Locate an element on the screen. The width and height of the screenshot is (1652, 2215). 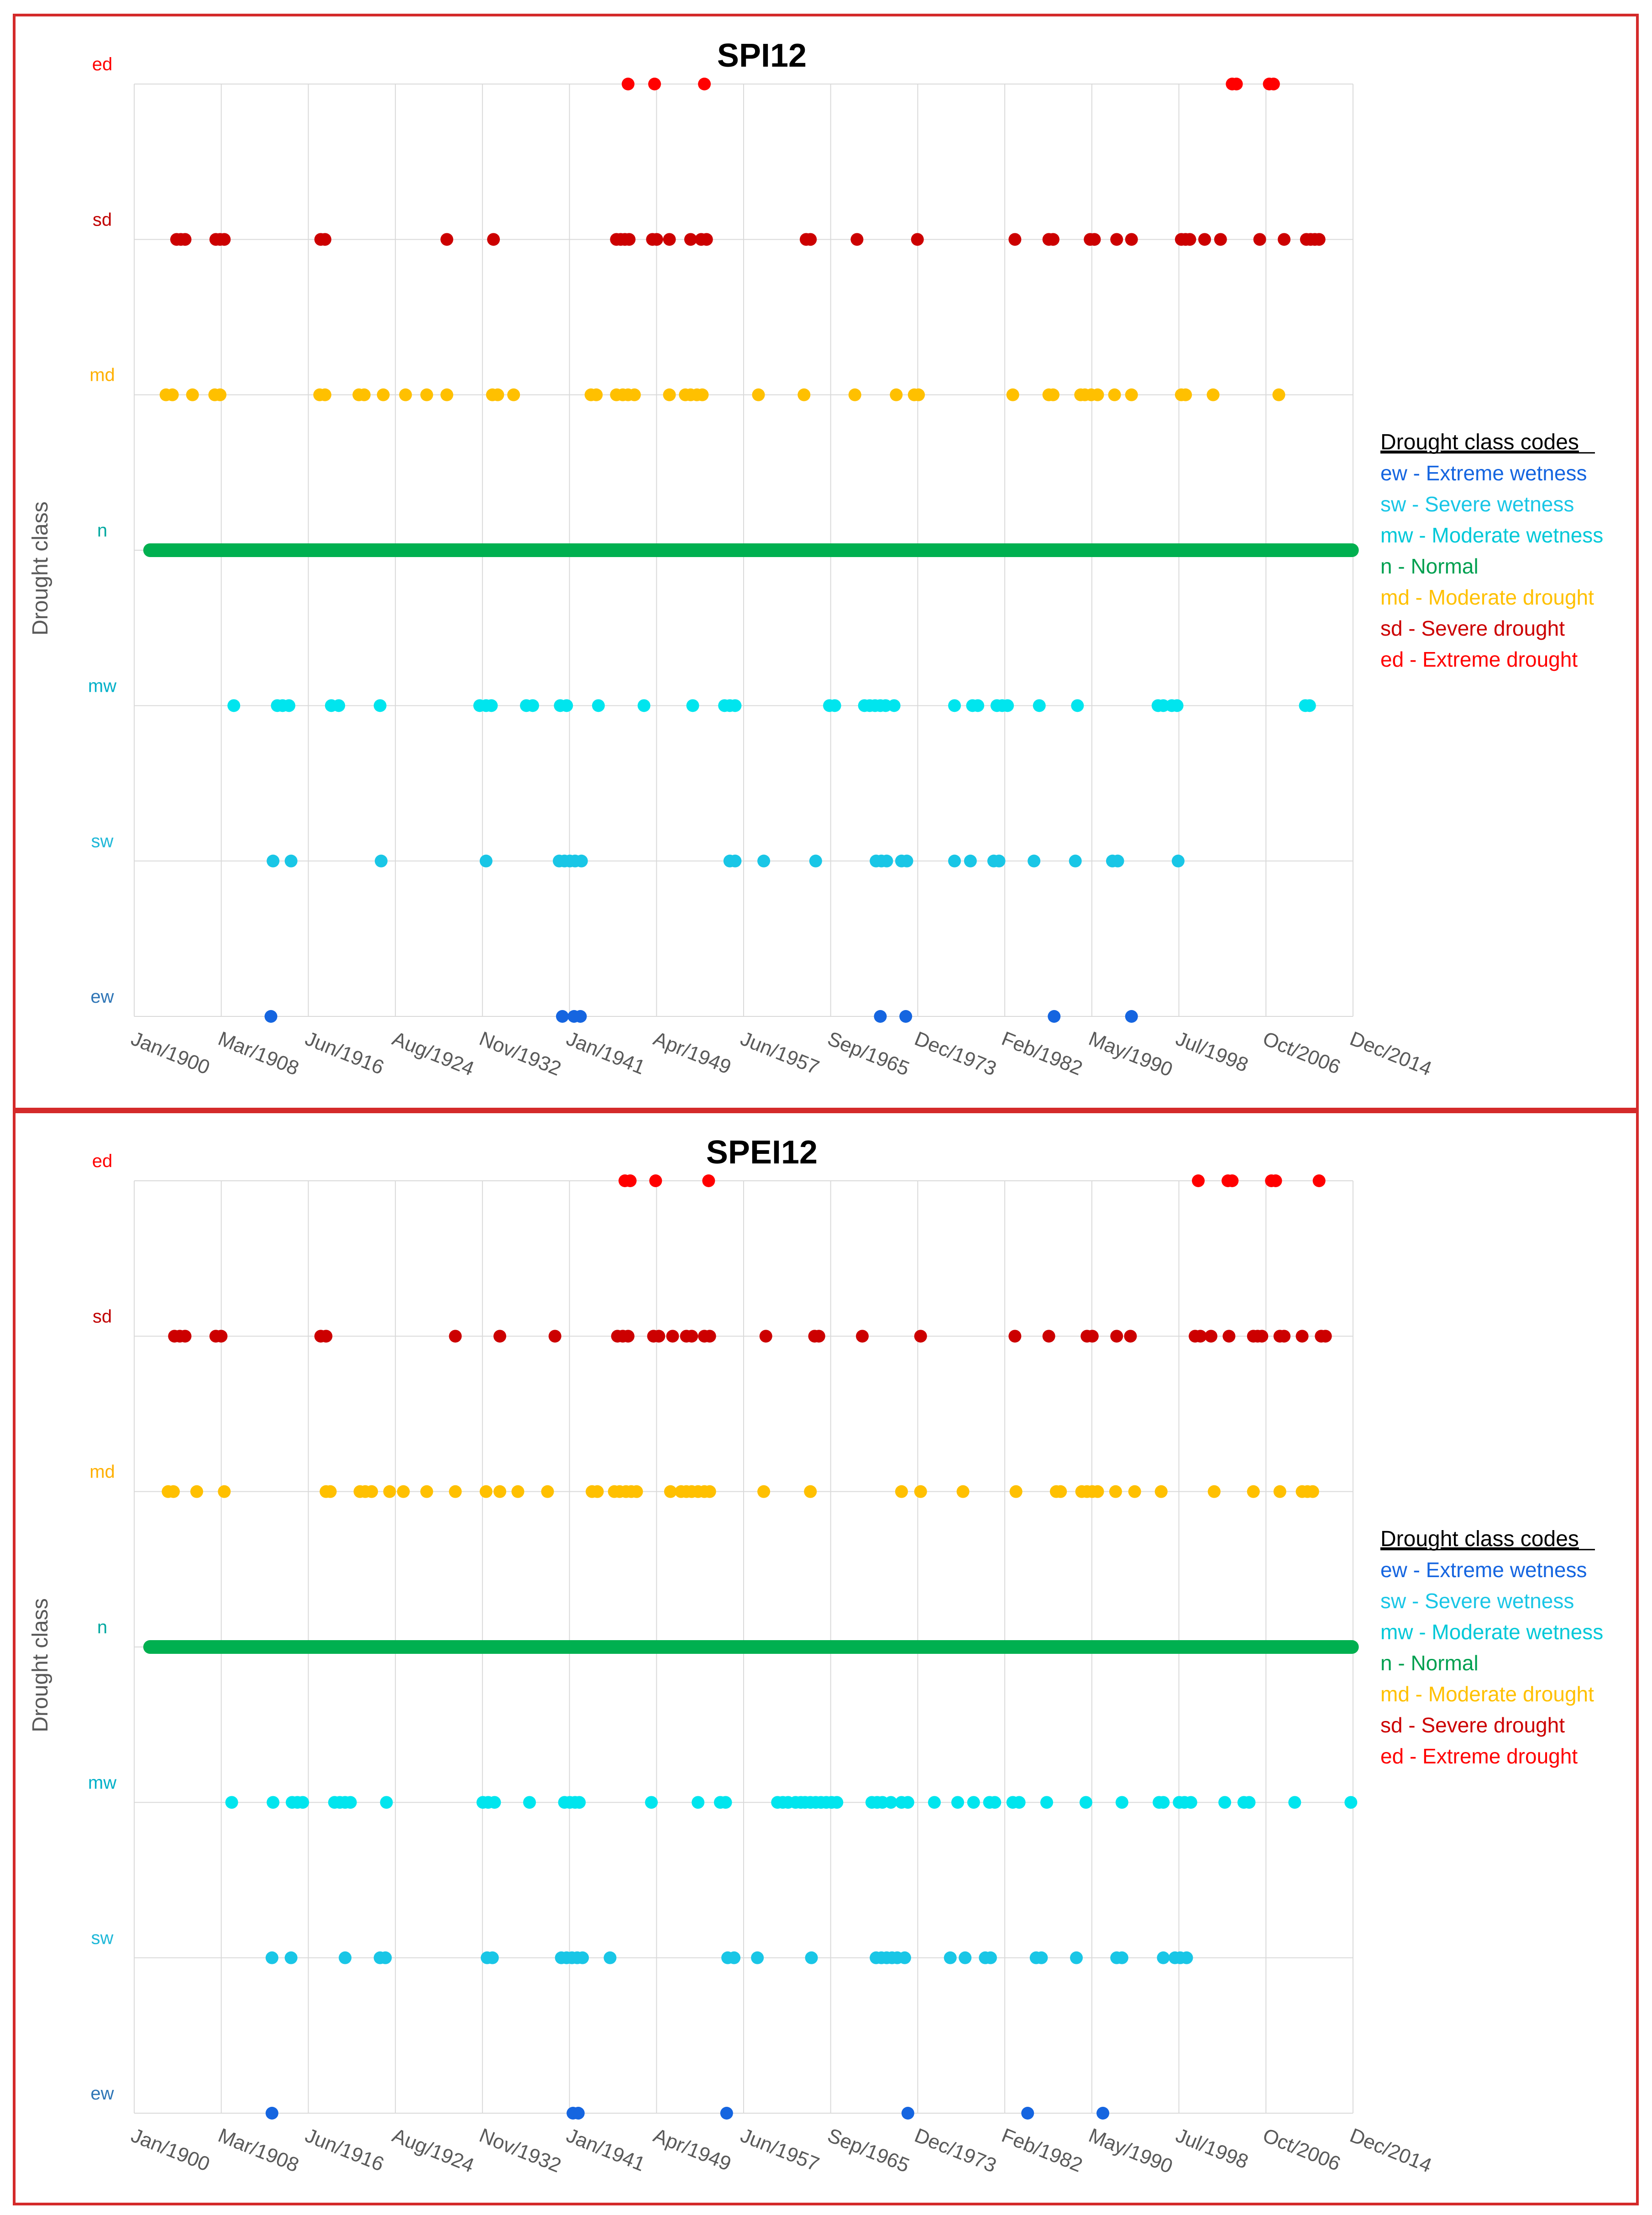
x-tick-label: Jun/1957 is located at coordinates (779, 2150).